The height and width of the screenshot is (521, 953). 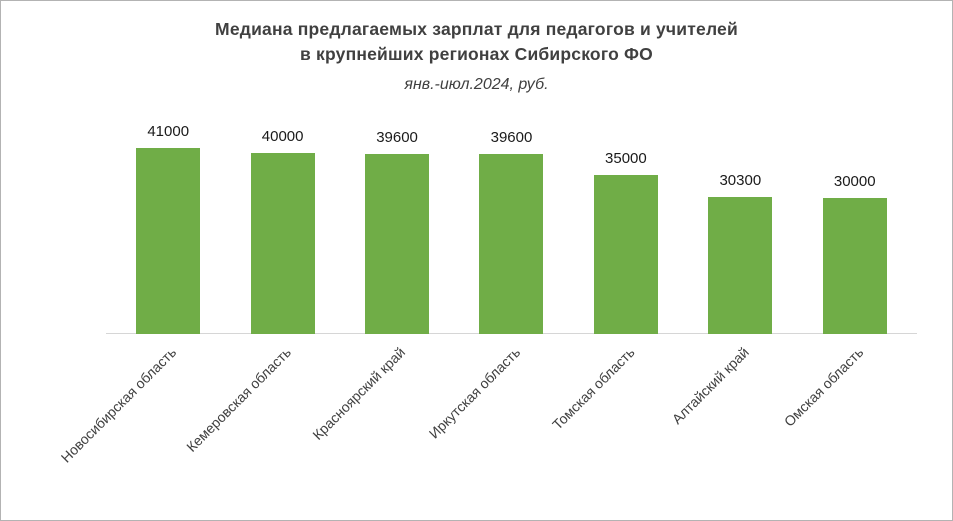 What do you see at coordinates (823, 387) in the screenshot?
I see `x-axis-label: Омская область` at bounding box center [823, 387].